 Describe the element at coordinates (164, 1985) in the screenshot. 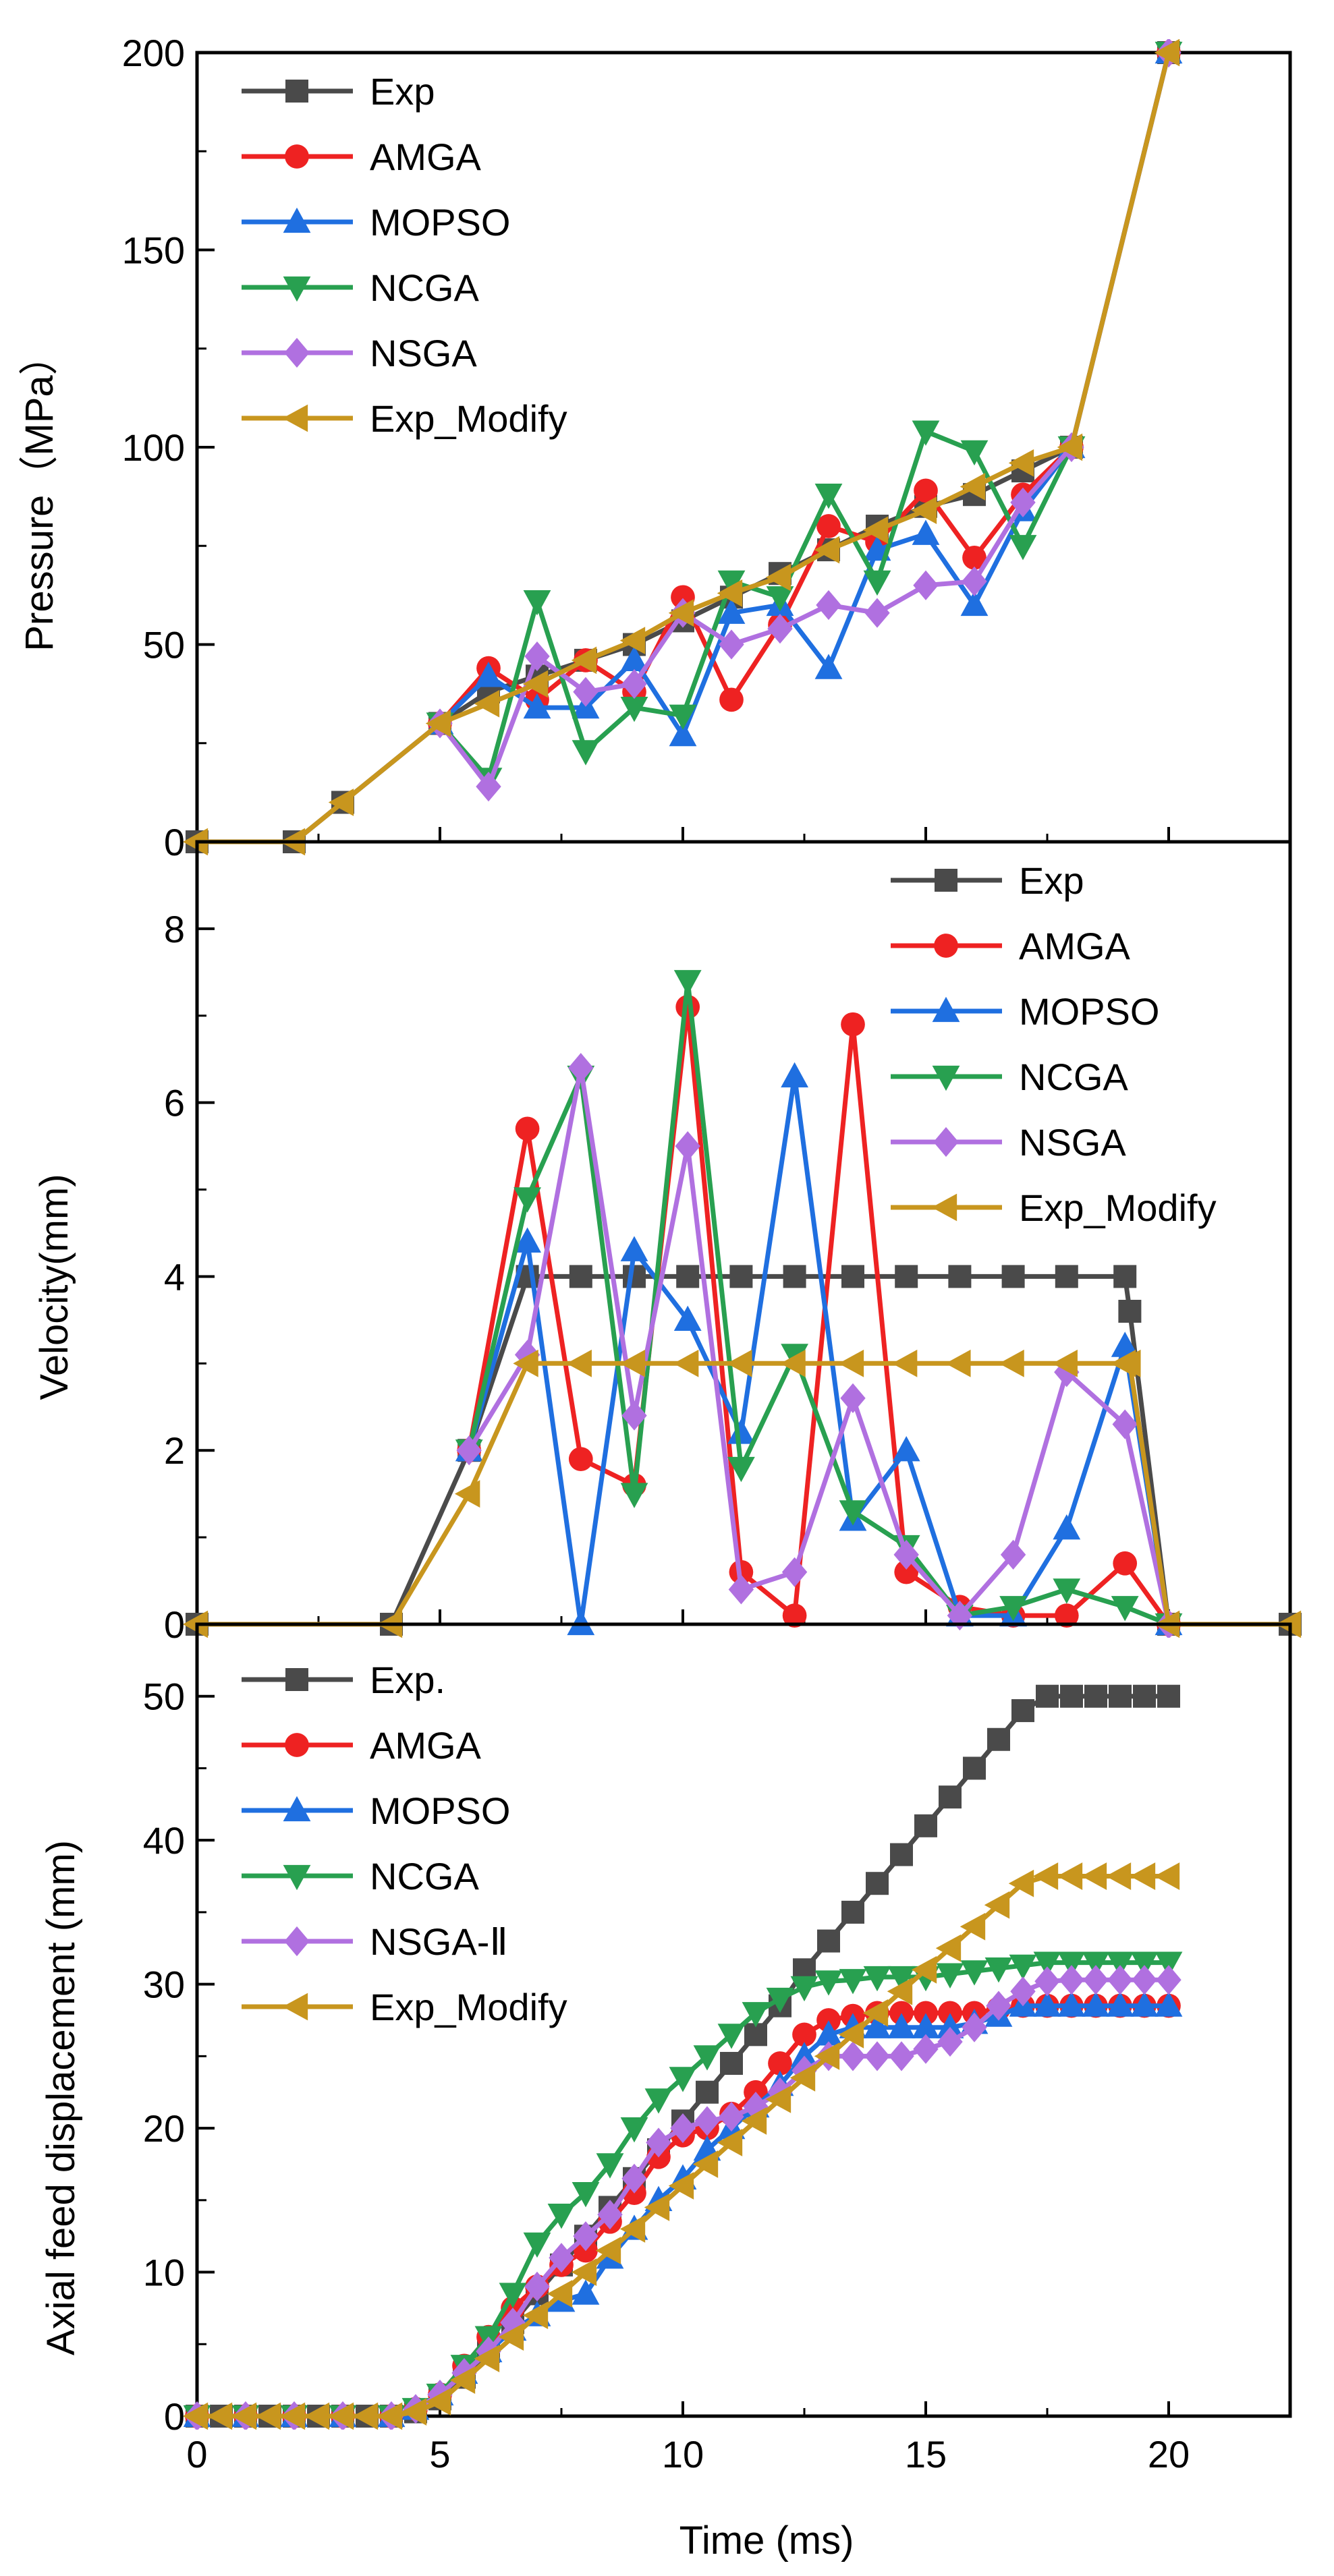

I see `y-tick-label: 30` at that location.